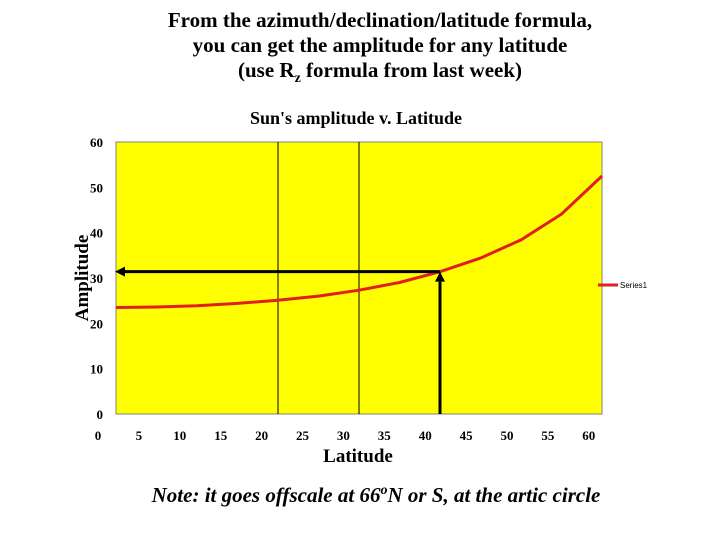 This screenshot has width=720, height=540. Describe the element at coordinates (634, 285) in the screenshot. I see `legend-label: Series1` at that location.